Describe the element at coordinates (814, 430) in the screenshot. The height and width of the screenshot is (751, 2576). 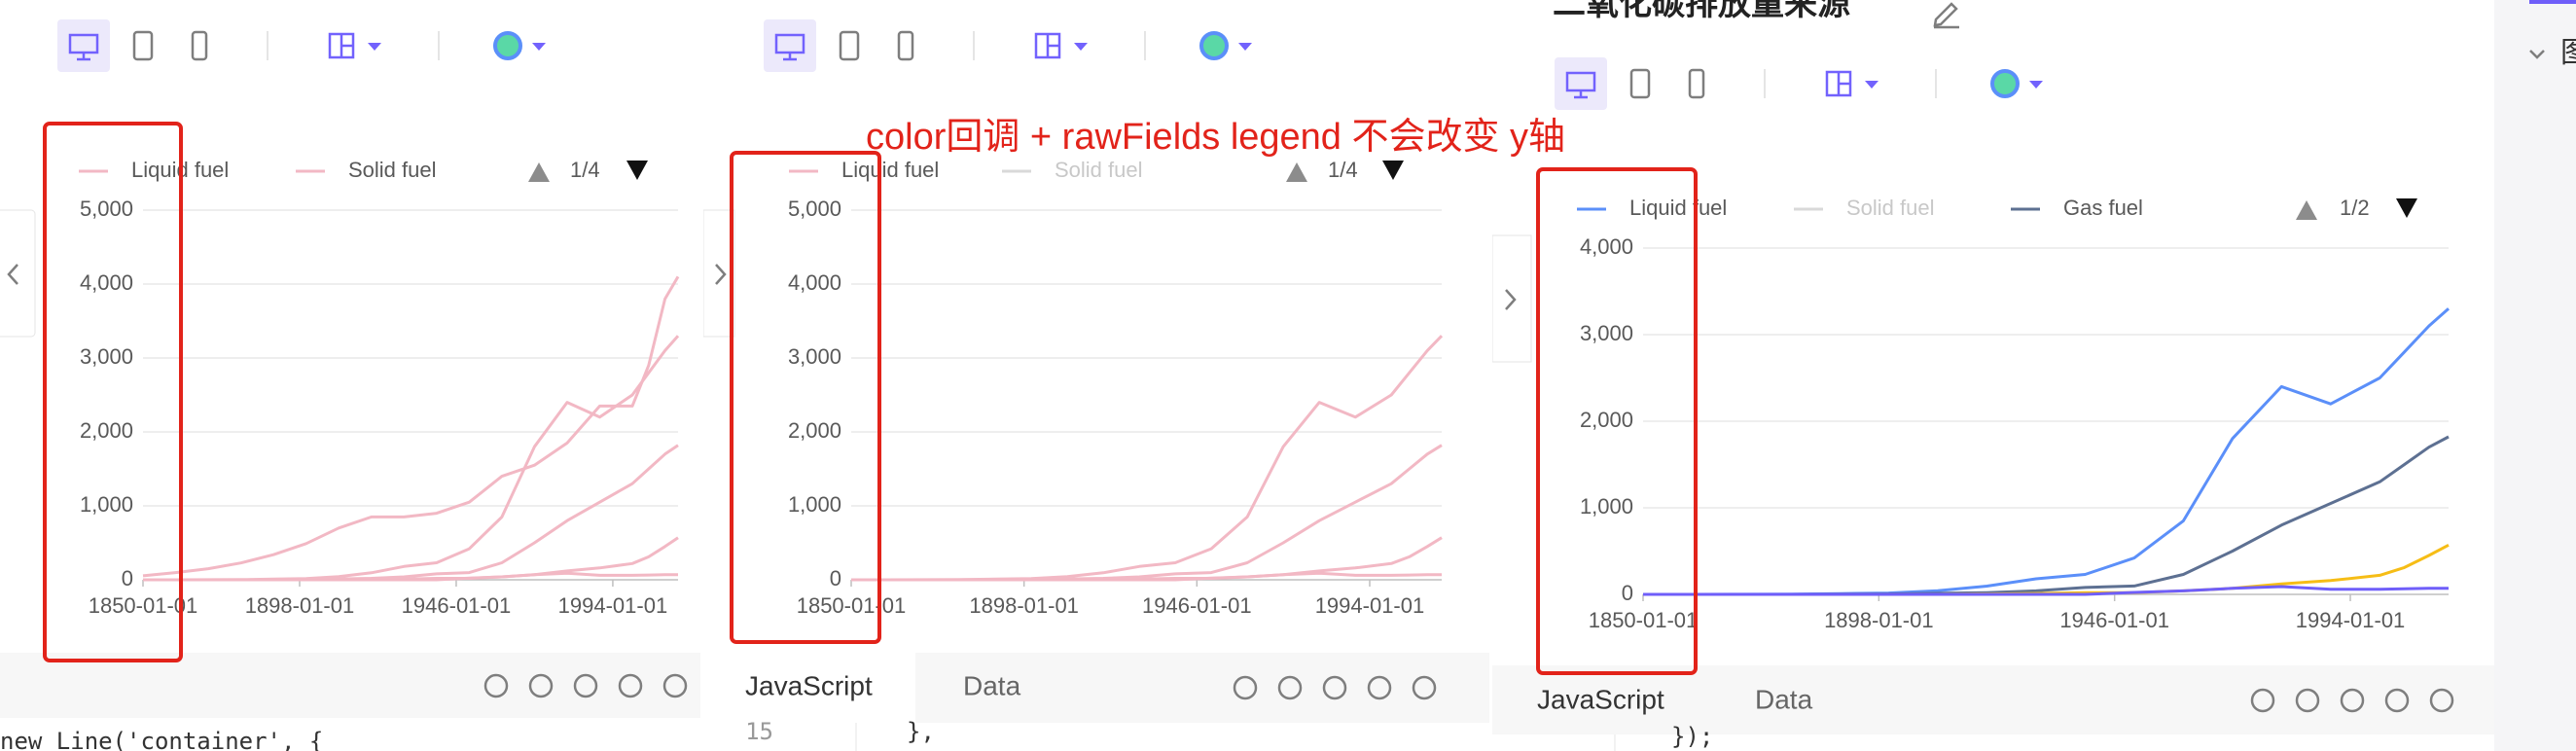
I see `y-tick-label: 2,000` at that location.